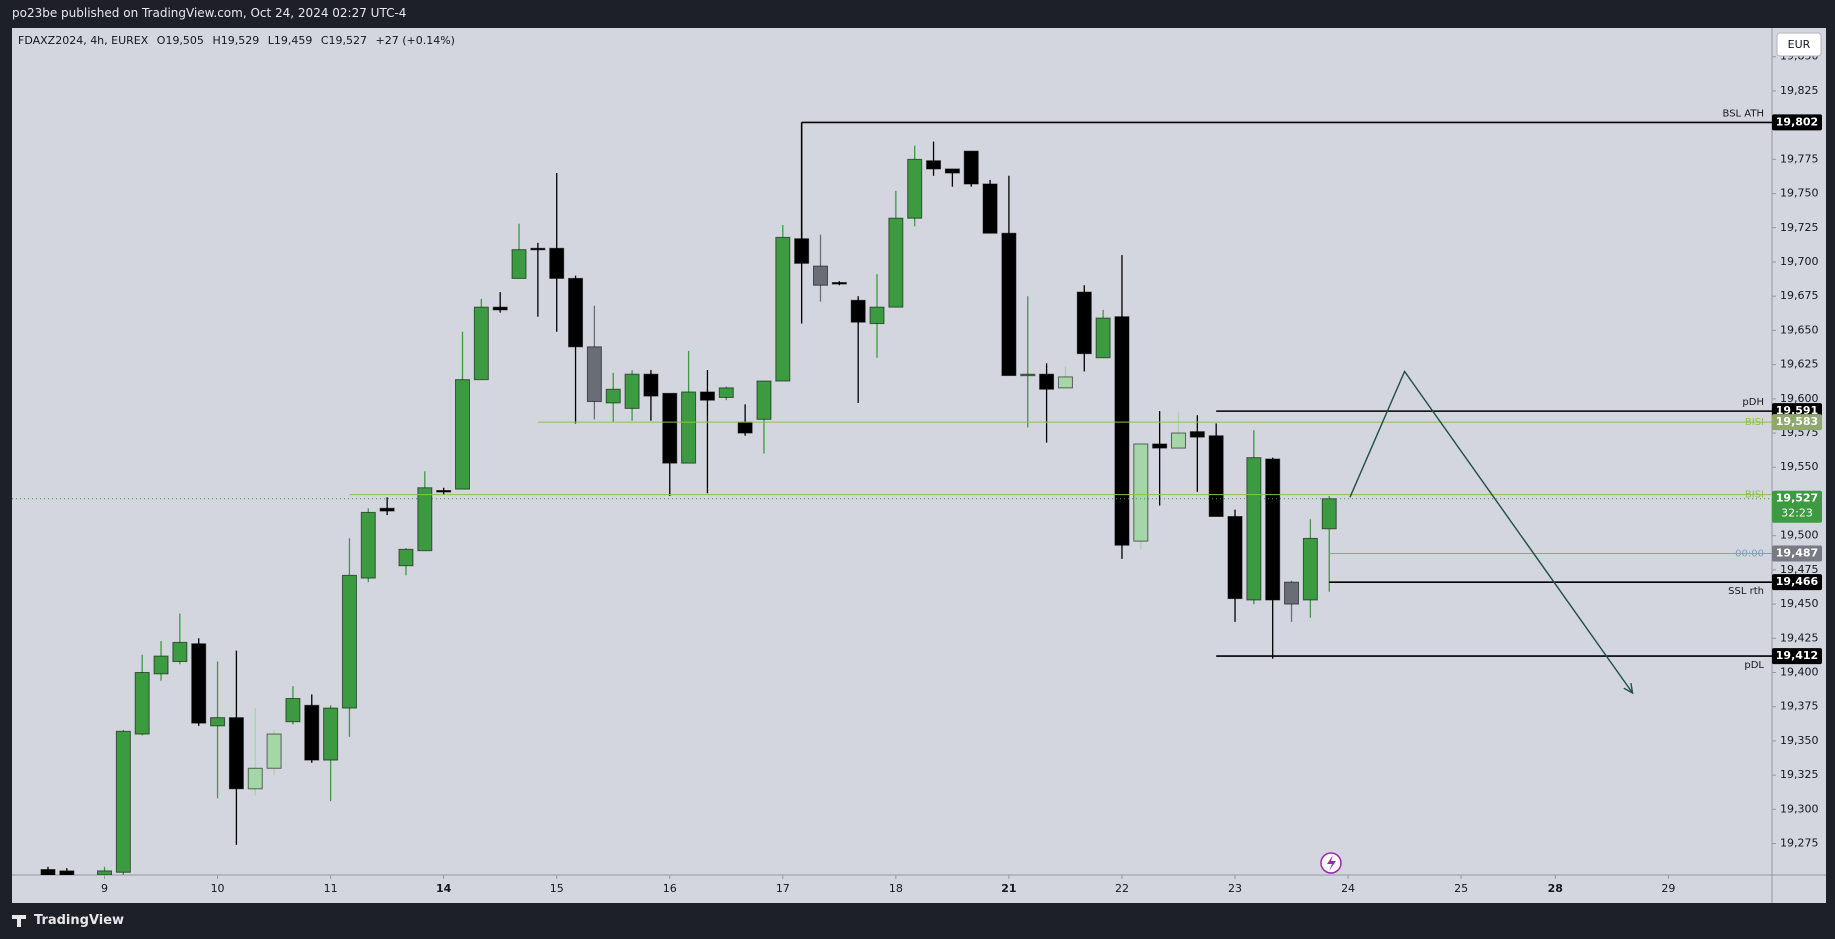 This screenshot has height=939, width=1835. What do you see at coordinates (1799, 603) in the screenshot?
I see `y-tick-label: 19,450` at bounding box center [1799, 603].